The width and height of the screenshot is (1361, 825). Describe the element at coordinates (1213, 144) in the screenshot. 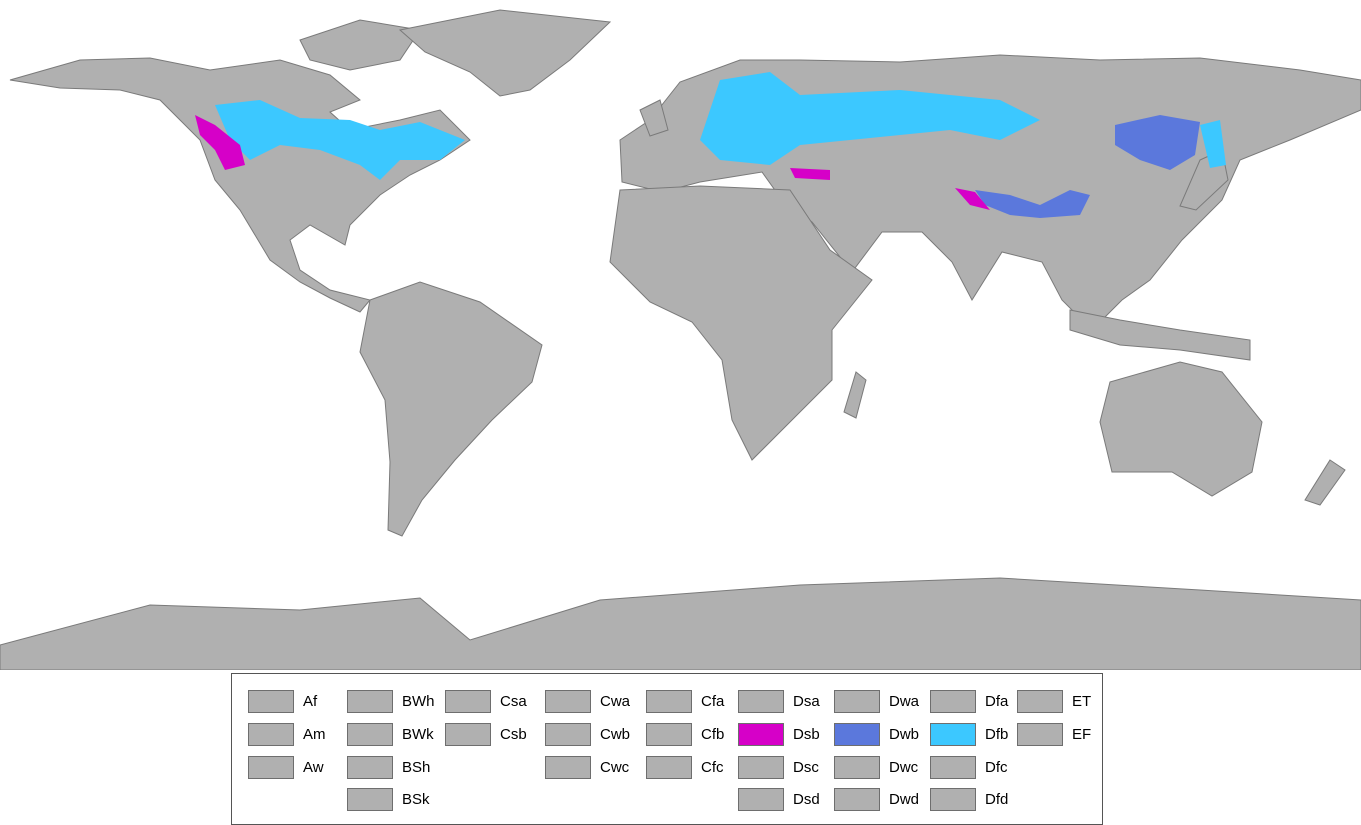

I see `zone-dfb-east-asia` at that location.